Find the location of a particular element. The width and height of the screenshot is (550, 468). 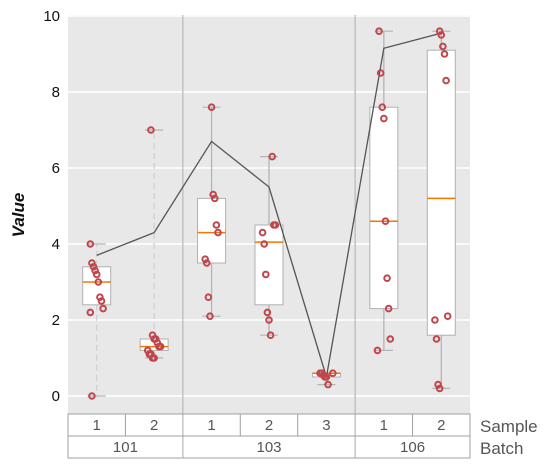

y-tick-label: 4 is located at coordinates (56, 244).